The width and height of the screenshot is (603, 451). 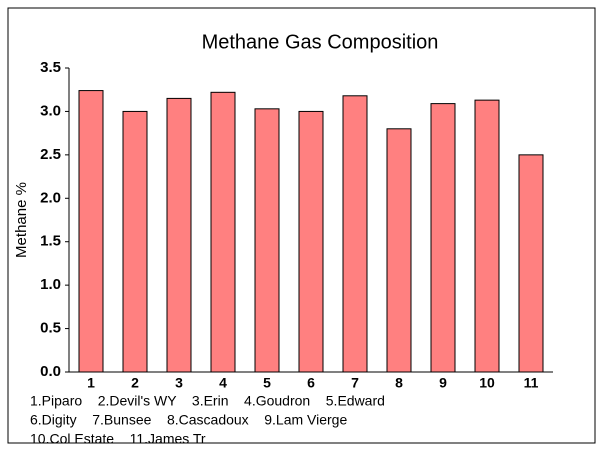 What do you see at coordinates (50, 67) in the screenshot?
I see `y-tick-label: 3.5` at bounding box center [50, 67].